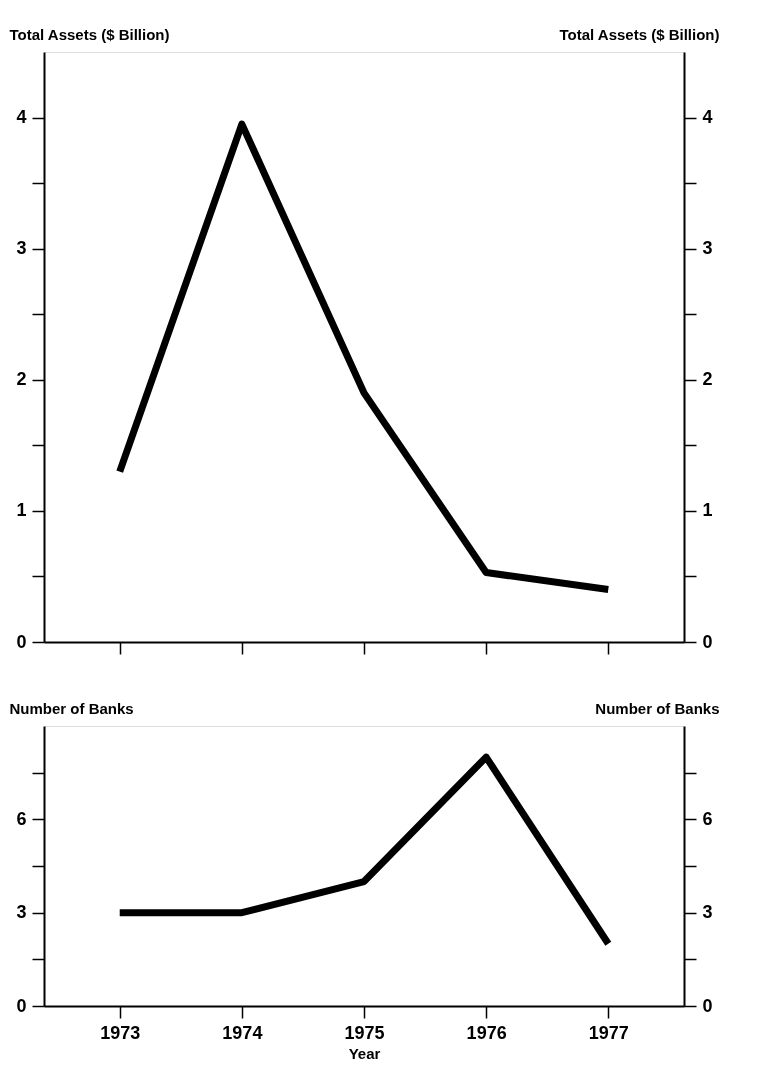  What do you see at coordinates (242, 1032) in the screenshot?
I see `x-tick-label: 1974` at bounding box center [242, 1032].